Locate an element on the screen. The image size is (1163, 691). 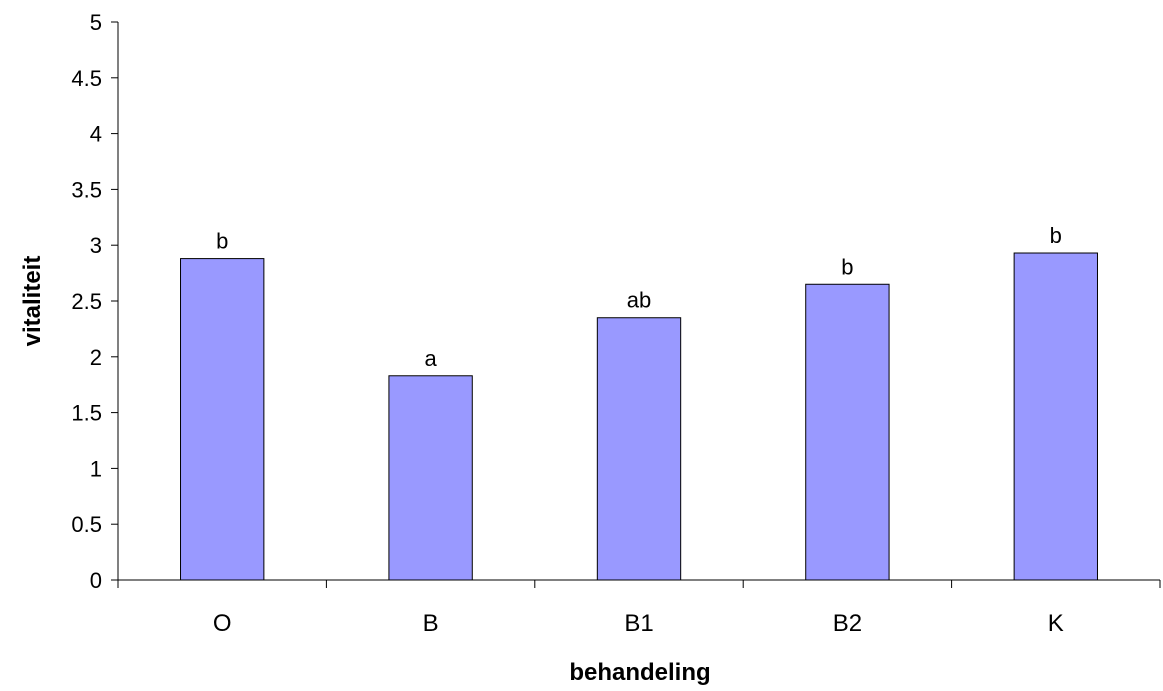
y-tick-label: 0.5 is located at coordinates (86, 524).